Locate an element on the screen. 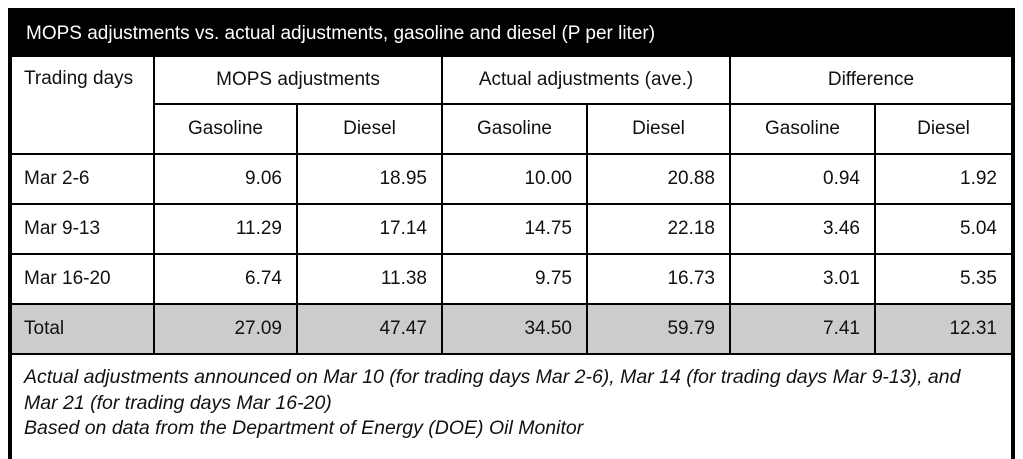  row-label: Mar 16-20 is located at coordinates (82, 279).